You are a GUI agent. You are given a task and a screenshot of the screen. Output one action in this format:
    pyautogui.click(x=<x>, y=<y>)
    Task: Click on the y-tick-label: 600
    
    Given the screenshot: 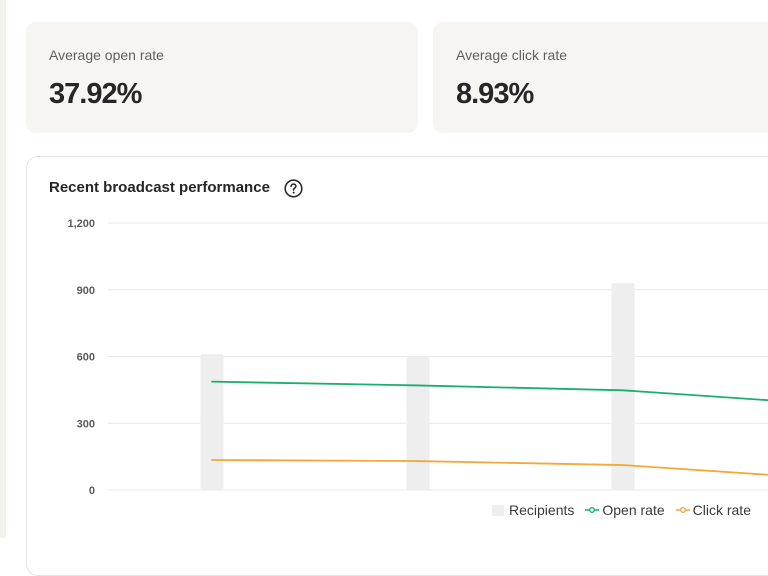 What is the action you would take?
    pyautogui.click(x=86, y=358)
    